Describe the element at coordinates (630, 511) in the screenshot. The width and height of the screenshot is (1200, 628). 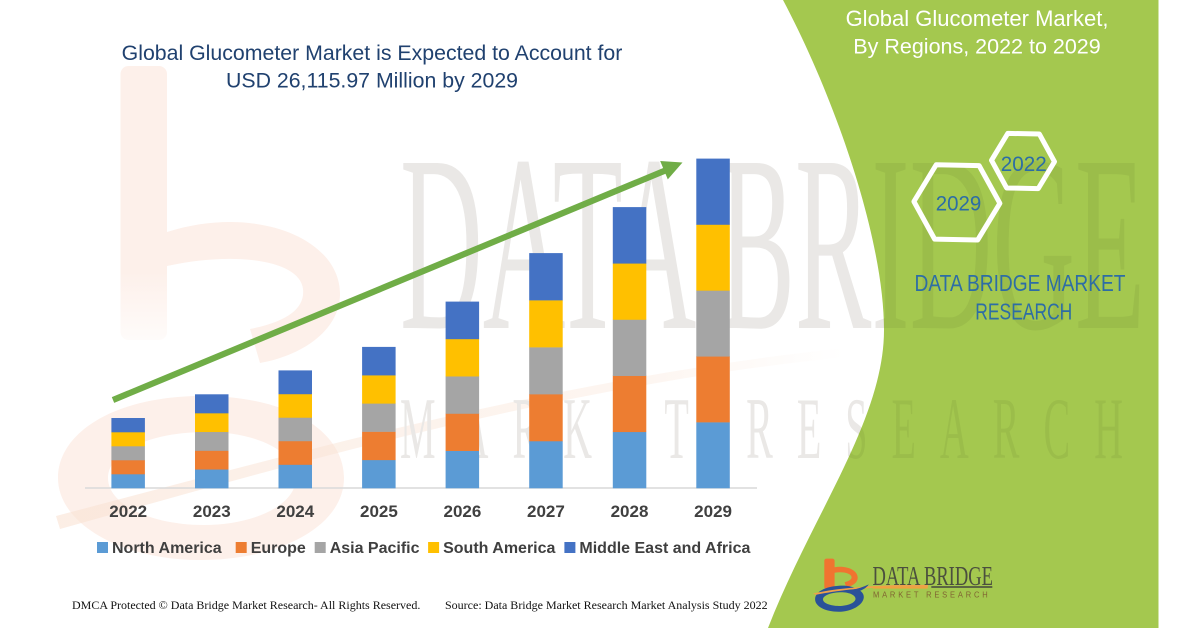
I see `svg-text: 2028` at that location.